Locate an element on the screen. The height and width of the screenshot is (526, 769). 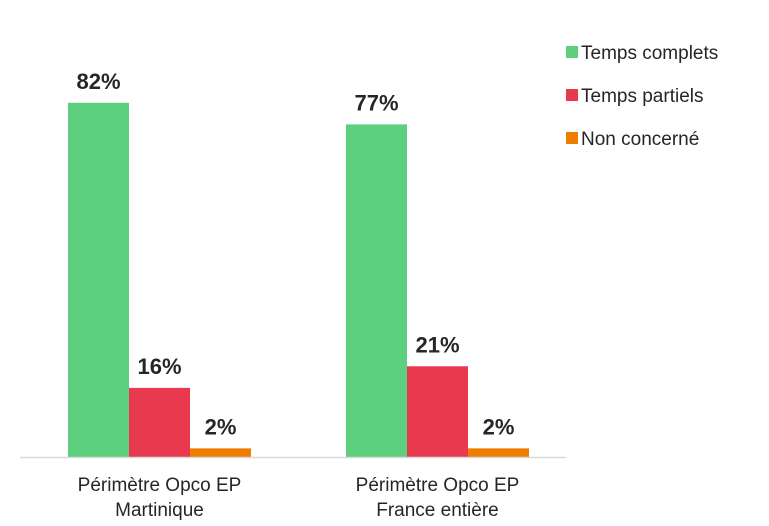
legend-label: Temps complets is located at coordinates (649, 53).